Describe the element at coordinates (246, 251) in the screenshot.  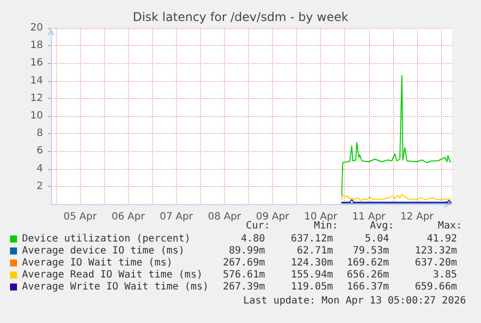
I see `text: 89.99m` at that location.